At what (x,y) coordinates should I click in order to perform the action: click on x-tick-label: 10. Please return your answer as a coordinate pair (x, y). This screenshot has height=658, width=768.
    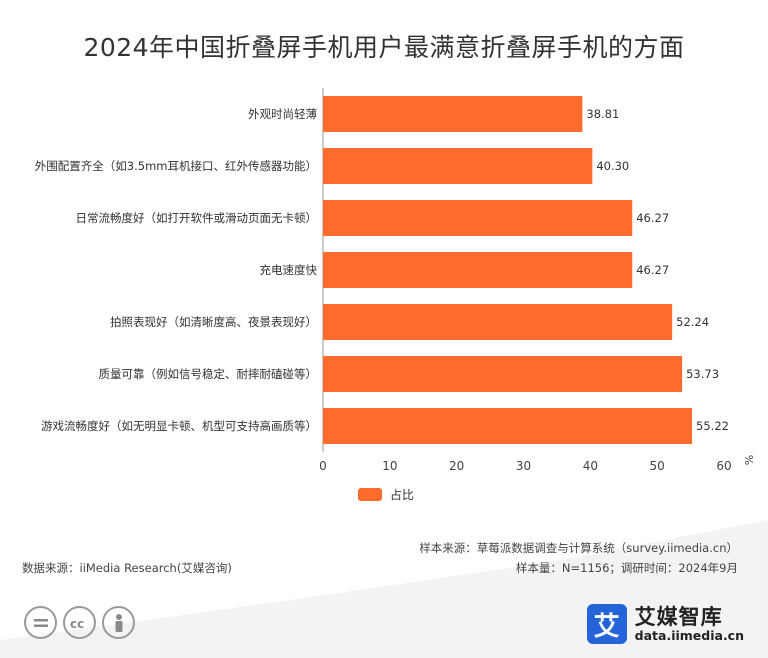
    Looking at the image, I should click on (389, 466).